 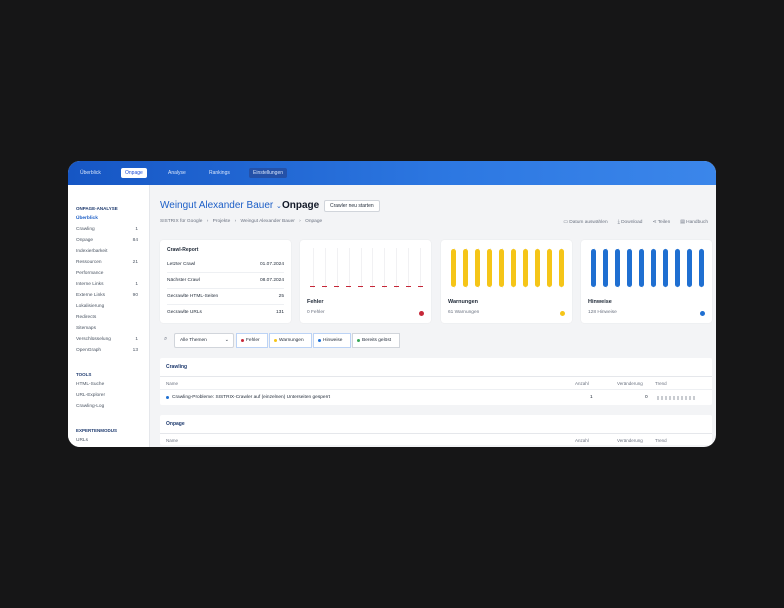 I want to click on project-title: Weingut Alexander Bauer ⌄, so click(x=221, y=205).